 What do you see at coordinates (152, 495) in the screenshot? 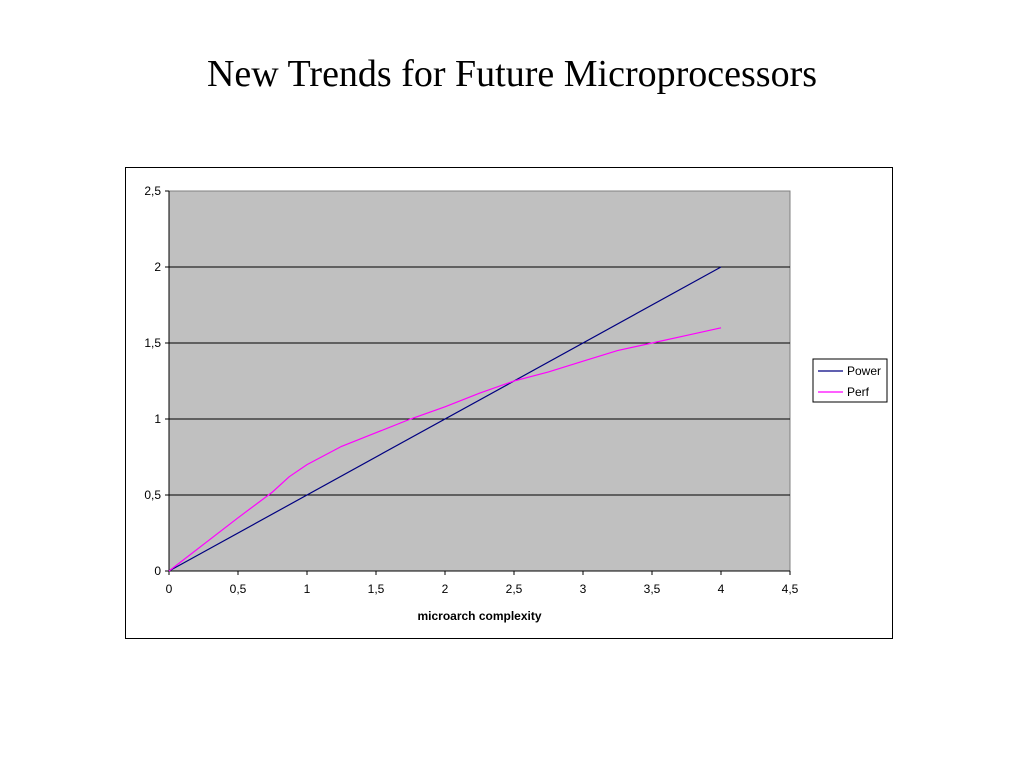
I see `y-tick-label-1: 0,5` at bounding box center [152, 495].